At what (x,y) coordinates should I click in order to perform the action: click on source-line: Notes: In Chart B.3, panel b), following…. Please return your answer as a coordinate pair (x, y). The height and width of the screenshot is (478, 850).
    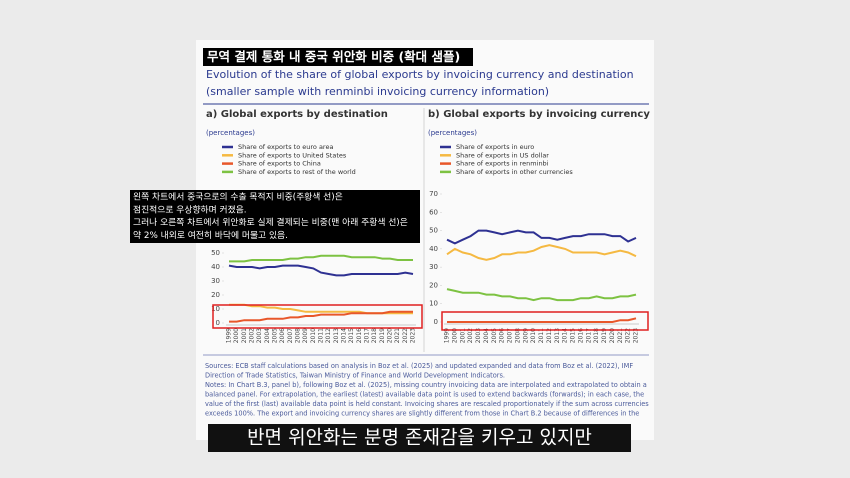
    Looking at the image, I should click on (426, 385).